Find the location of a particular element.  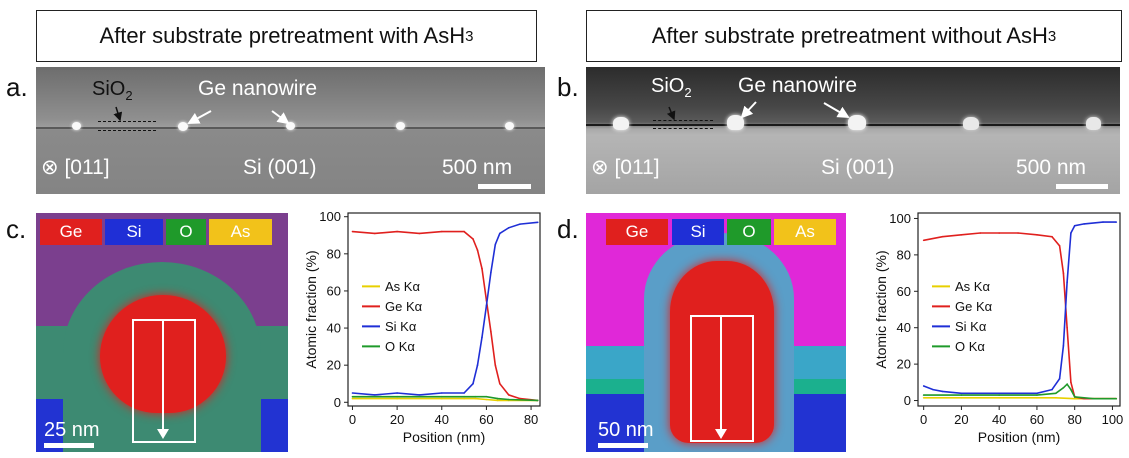

legend-label: Ge Kα is located at coordinates (404, 306).